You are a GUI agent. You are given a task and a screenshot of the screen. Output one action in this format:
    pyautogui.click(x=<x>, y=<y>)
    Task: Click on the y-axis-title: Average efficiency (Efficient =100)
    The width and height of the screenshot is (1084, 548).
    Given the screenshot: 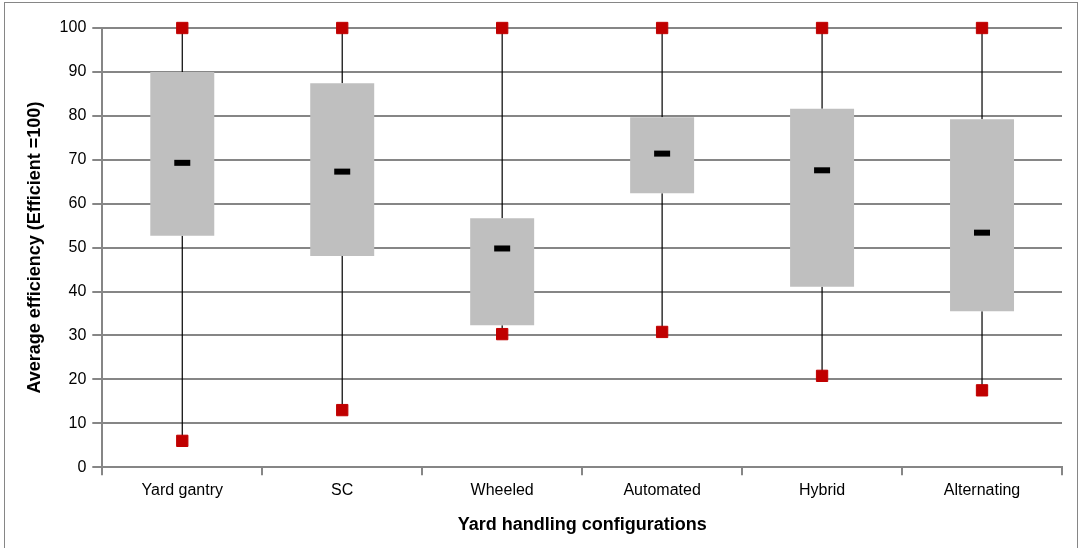 What is the action you would take?
    pyautogui.click(x=33, y=247)
    